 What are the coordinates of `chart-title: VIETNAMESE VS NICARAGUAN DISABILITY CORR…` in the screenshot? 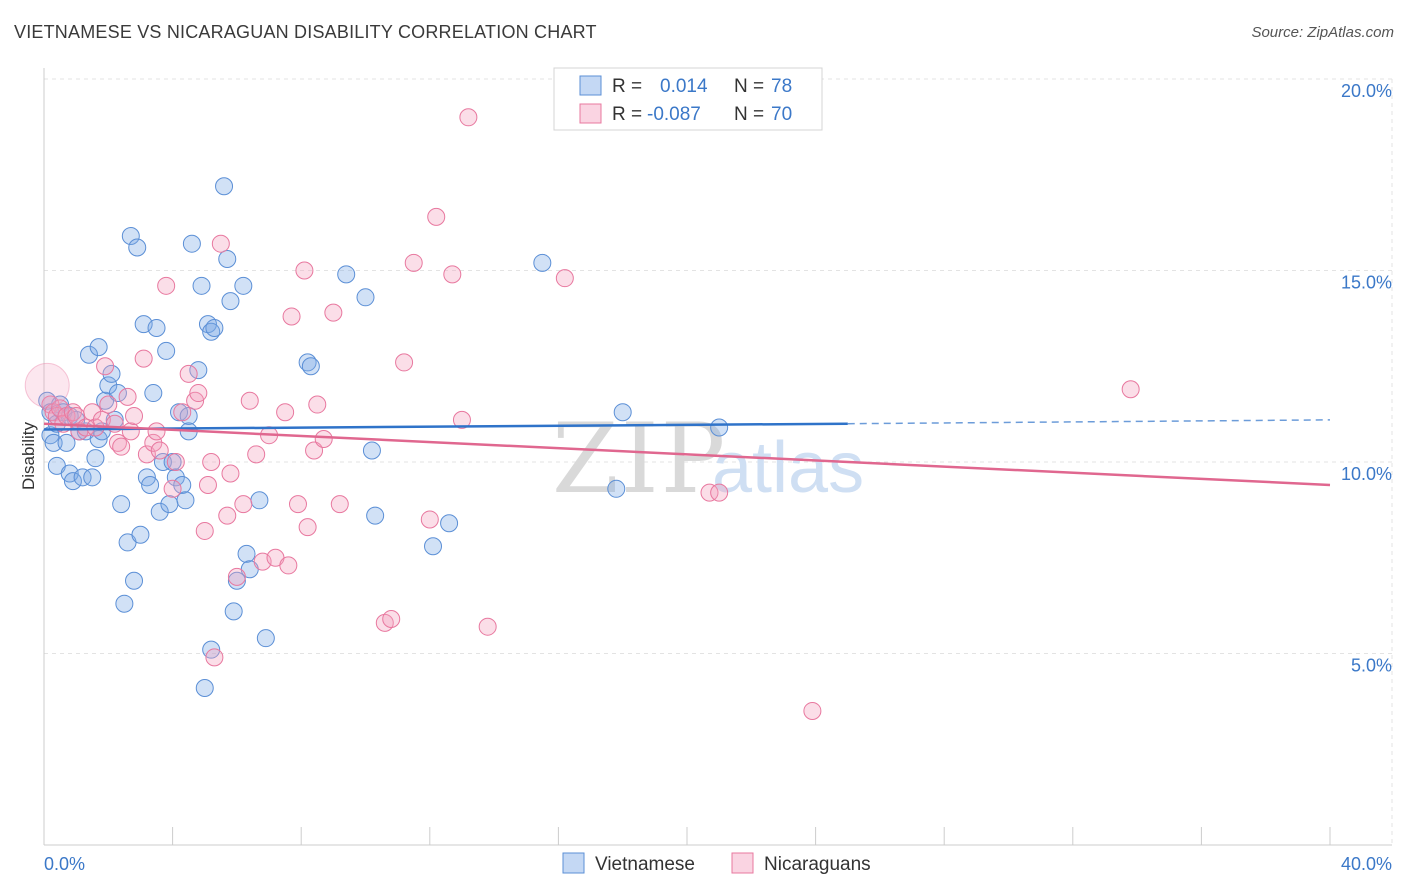 It's located at (305, 32).